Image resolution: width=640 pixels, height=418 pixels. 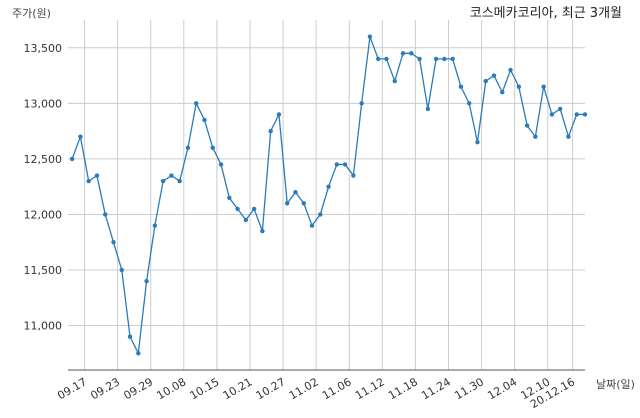 I want to click on x-tick-label: 12.04, so click(x=502, y=388).